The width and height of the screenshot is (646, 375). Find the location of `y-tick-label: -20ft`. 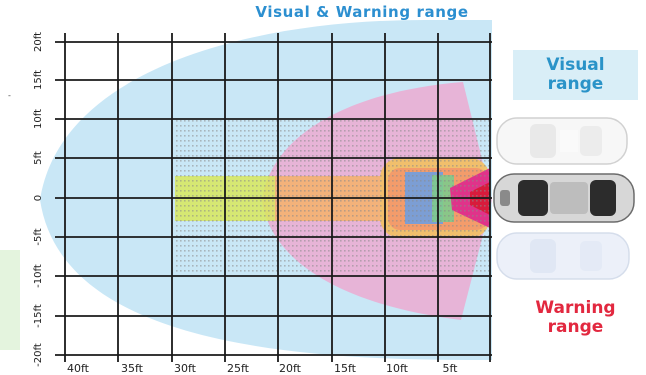

y-tick-label: -20ft is located at coordinates (38, 355).